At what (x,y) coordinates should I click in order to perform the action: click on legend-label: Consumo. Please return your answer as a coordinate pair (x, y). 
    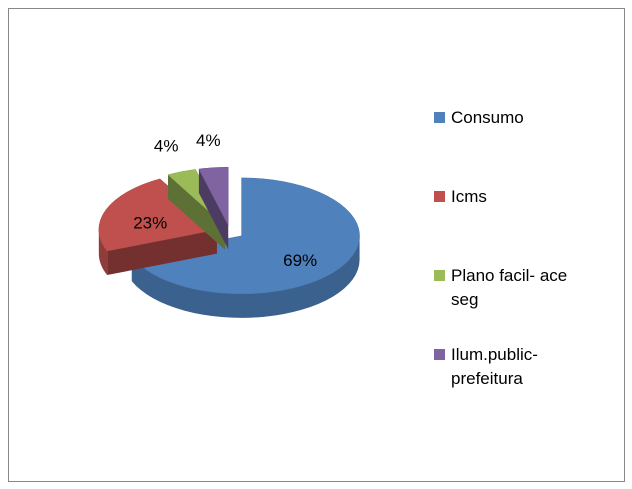
    Looking at the image, I should click on (487, 117).